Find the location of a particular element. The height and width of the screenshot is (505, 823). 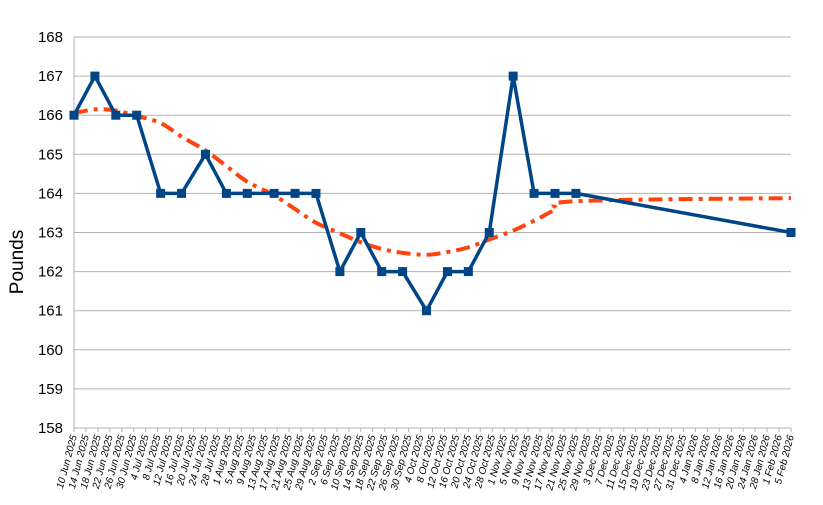

y-axis-label: Pounds is located at coordinates (17, 262).